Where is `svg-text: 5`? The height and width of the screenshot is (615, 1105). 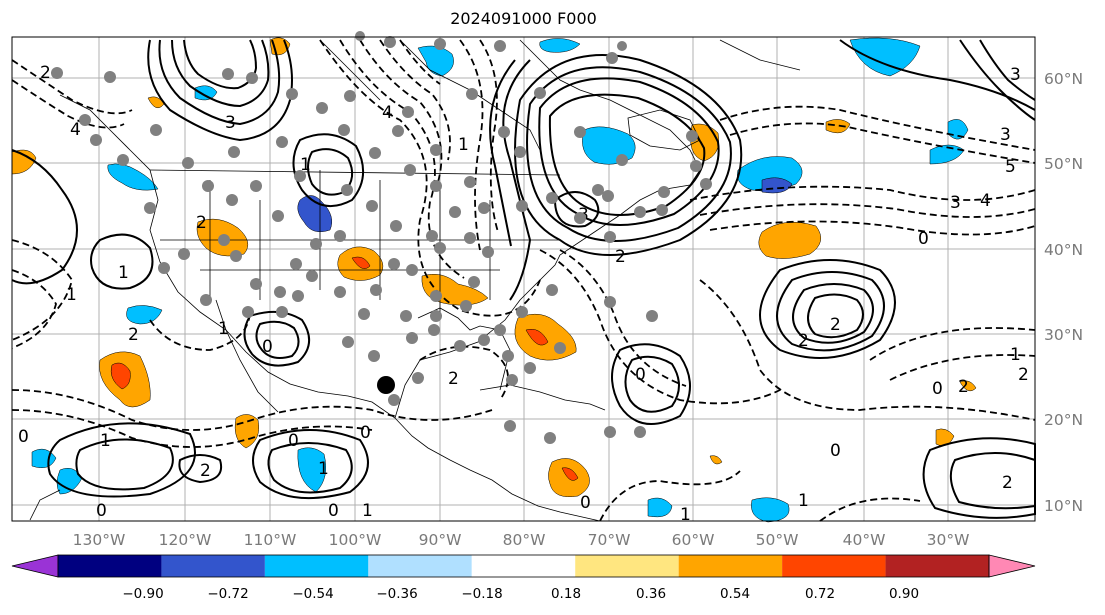
svg-text: 5 is located at coordinates (1010, 167).